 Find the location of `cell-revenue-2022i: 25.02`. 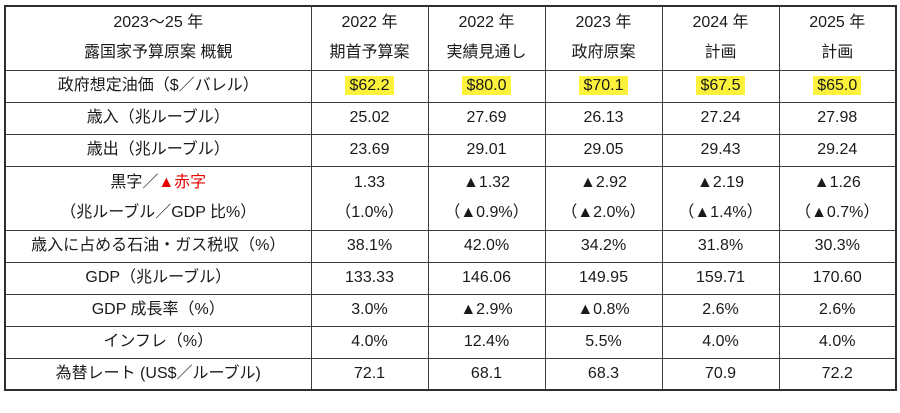

cell-revenue-2022i: 25.02 is located at coordinates (369, 118).